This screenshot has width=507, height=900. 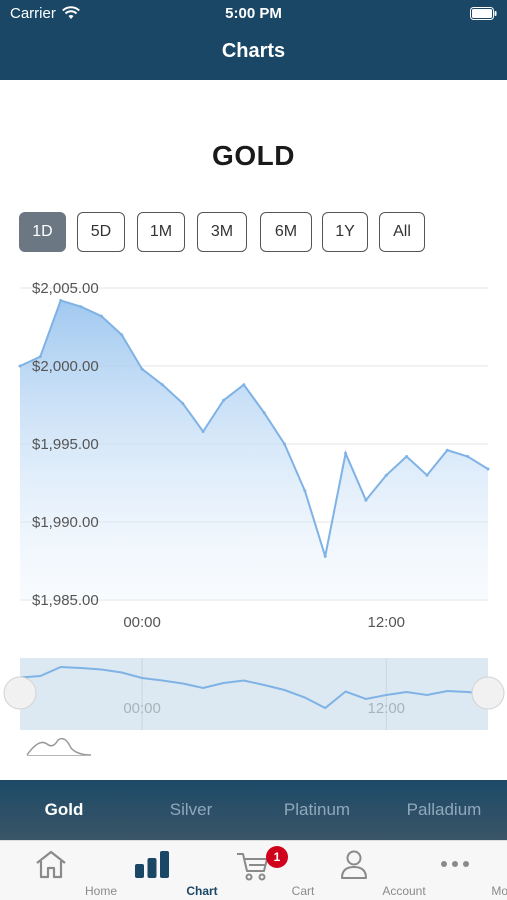 I want to click on bar-chart-icon, so click(x=151, y=864).